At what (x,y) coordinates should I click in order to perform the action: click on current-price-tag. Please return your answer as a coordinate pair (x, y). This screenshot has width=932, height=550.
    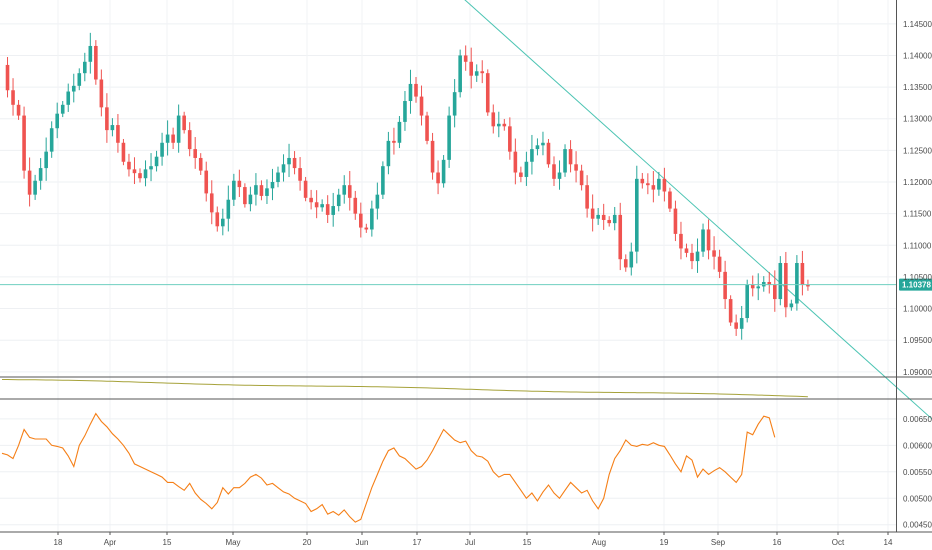
    Looking at the image, I should click on (915, 284).